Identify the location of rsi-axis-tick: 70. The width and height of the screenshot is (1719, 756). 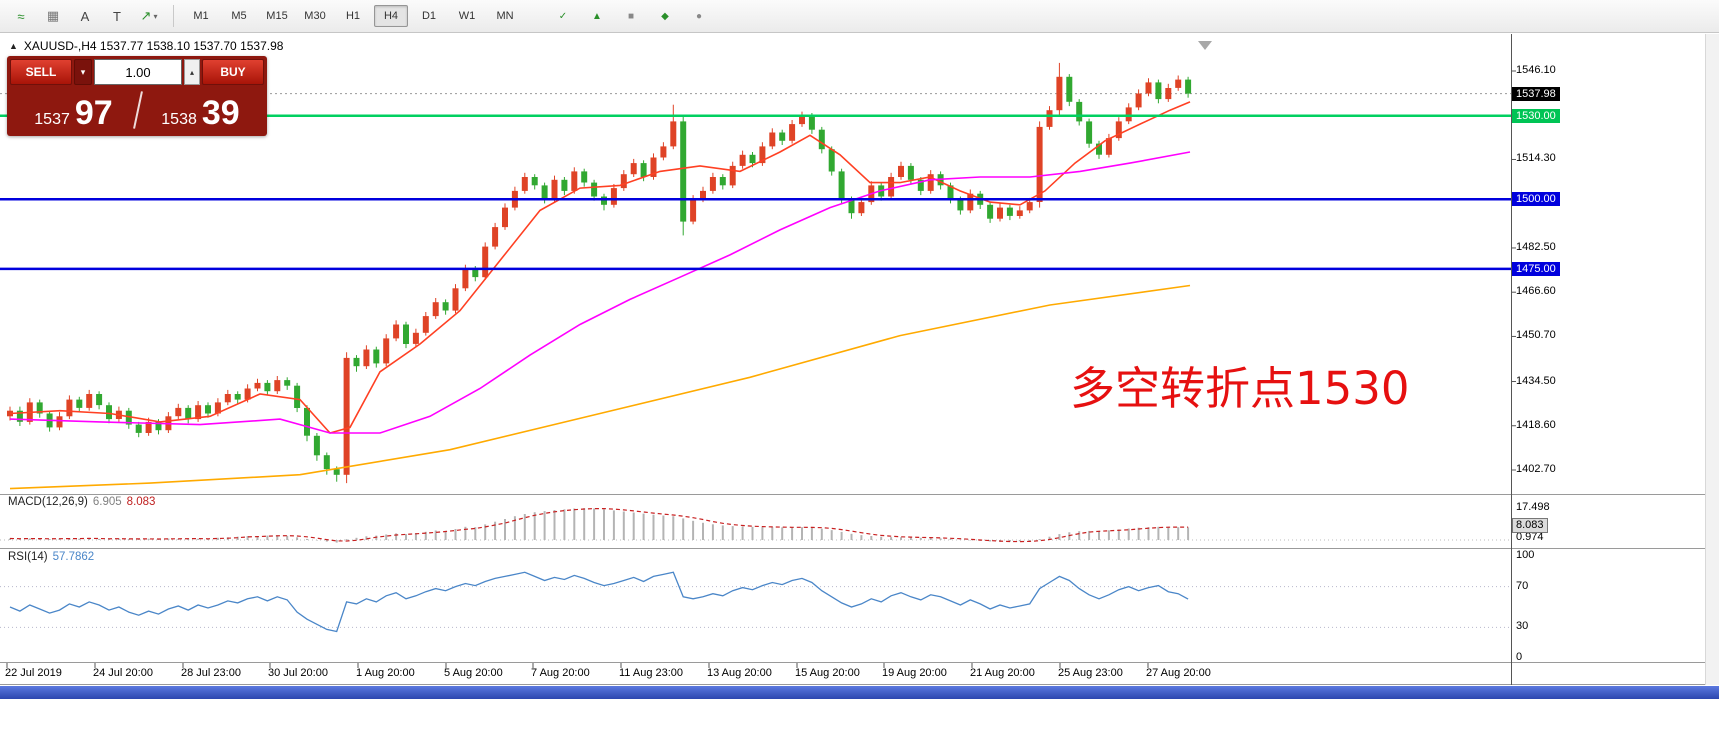
(1522, 585).